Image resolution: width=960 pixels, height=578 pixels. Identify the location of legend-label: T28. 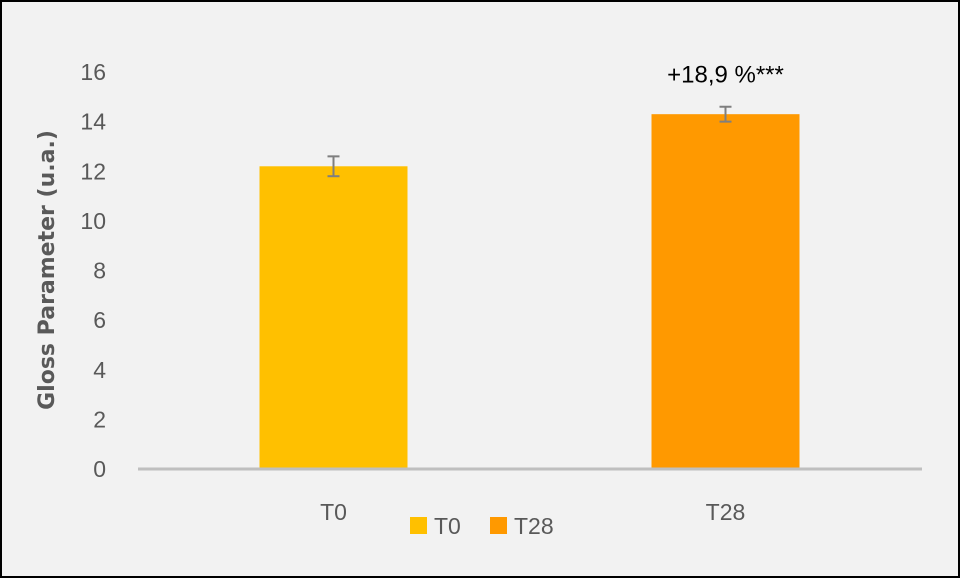
(534, 526).